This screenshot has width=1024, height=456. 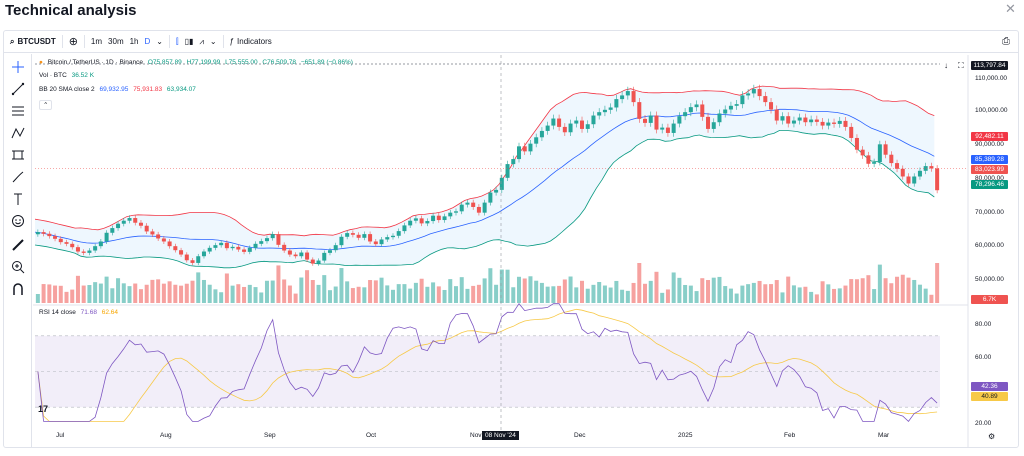 I want to click on arrow-down-icon: ↓, so click(x=946, y=65).